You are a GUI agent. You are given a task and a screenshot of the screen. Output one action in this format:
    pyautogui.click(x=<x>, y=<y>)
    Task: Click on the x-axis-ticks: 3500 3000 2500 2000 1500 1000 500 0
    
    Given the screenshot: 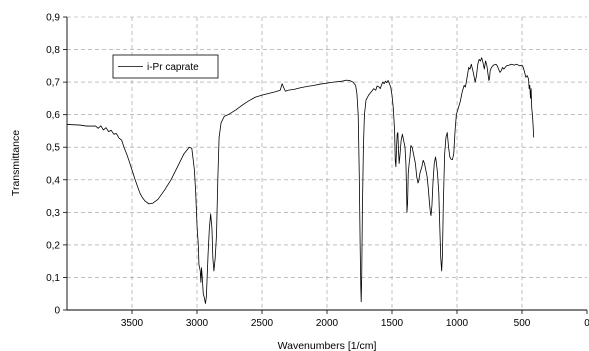 What is the action you would take?
    pyautogui.click(x=355, y=319)
    